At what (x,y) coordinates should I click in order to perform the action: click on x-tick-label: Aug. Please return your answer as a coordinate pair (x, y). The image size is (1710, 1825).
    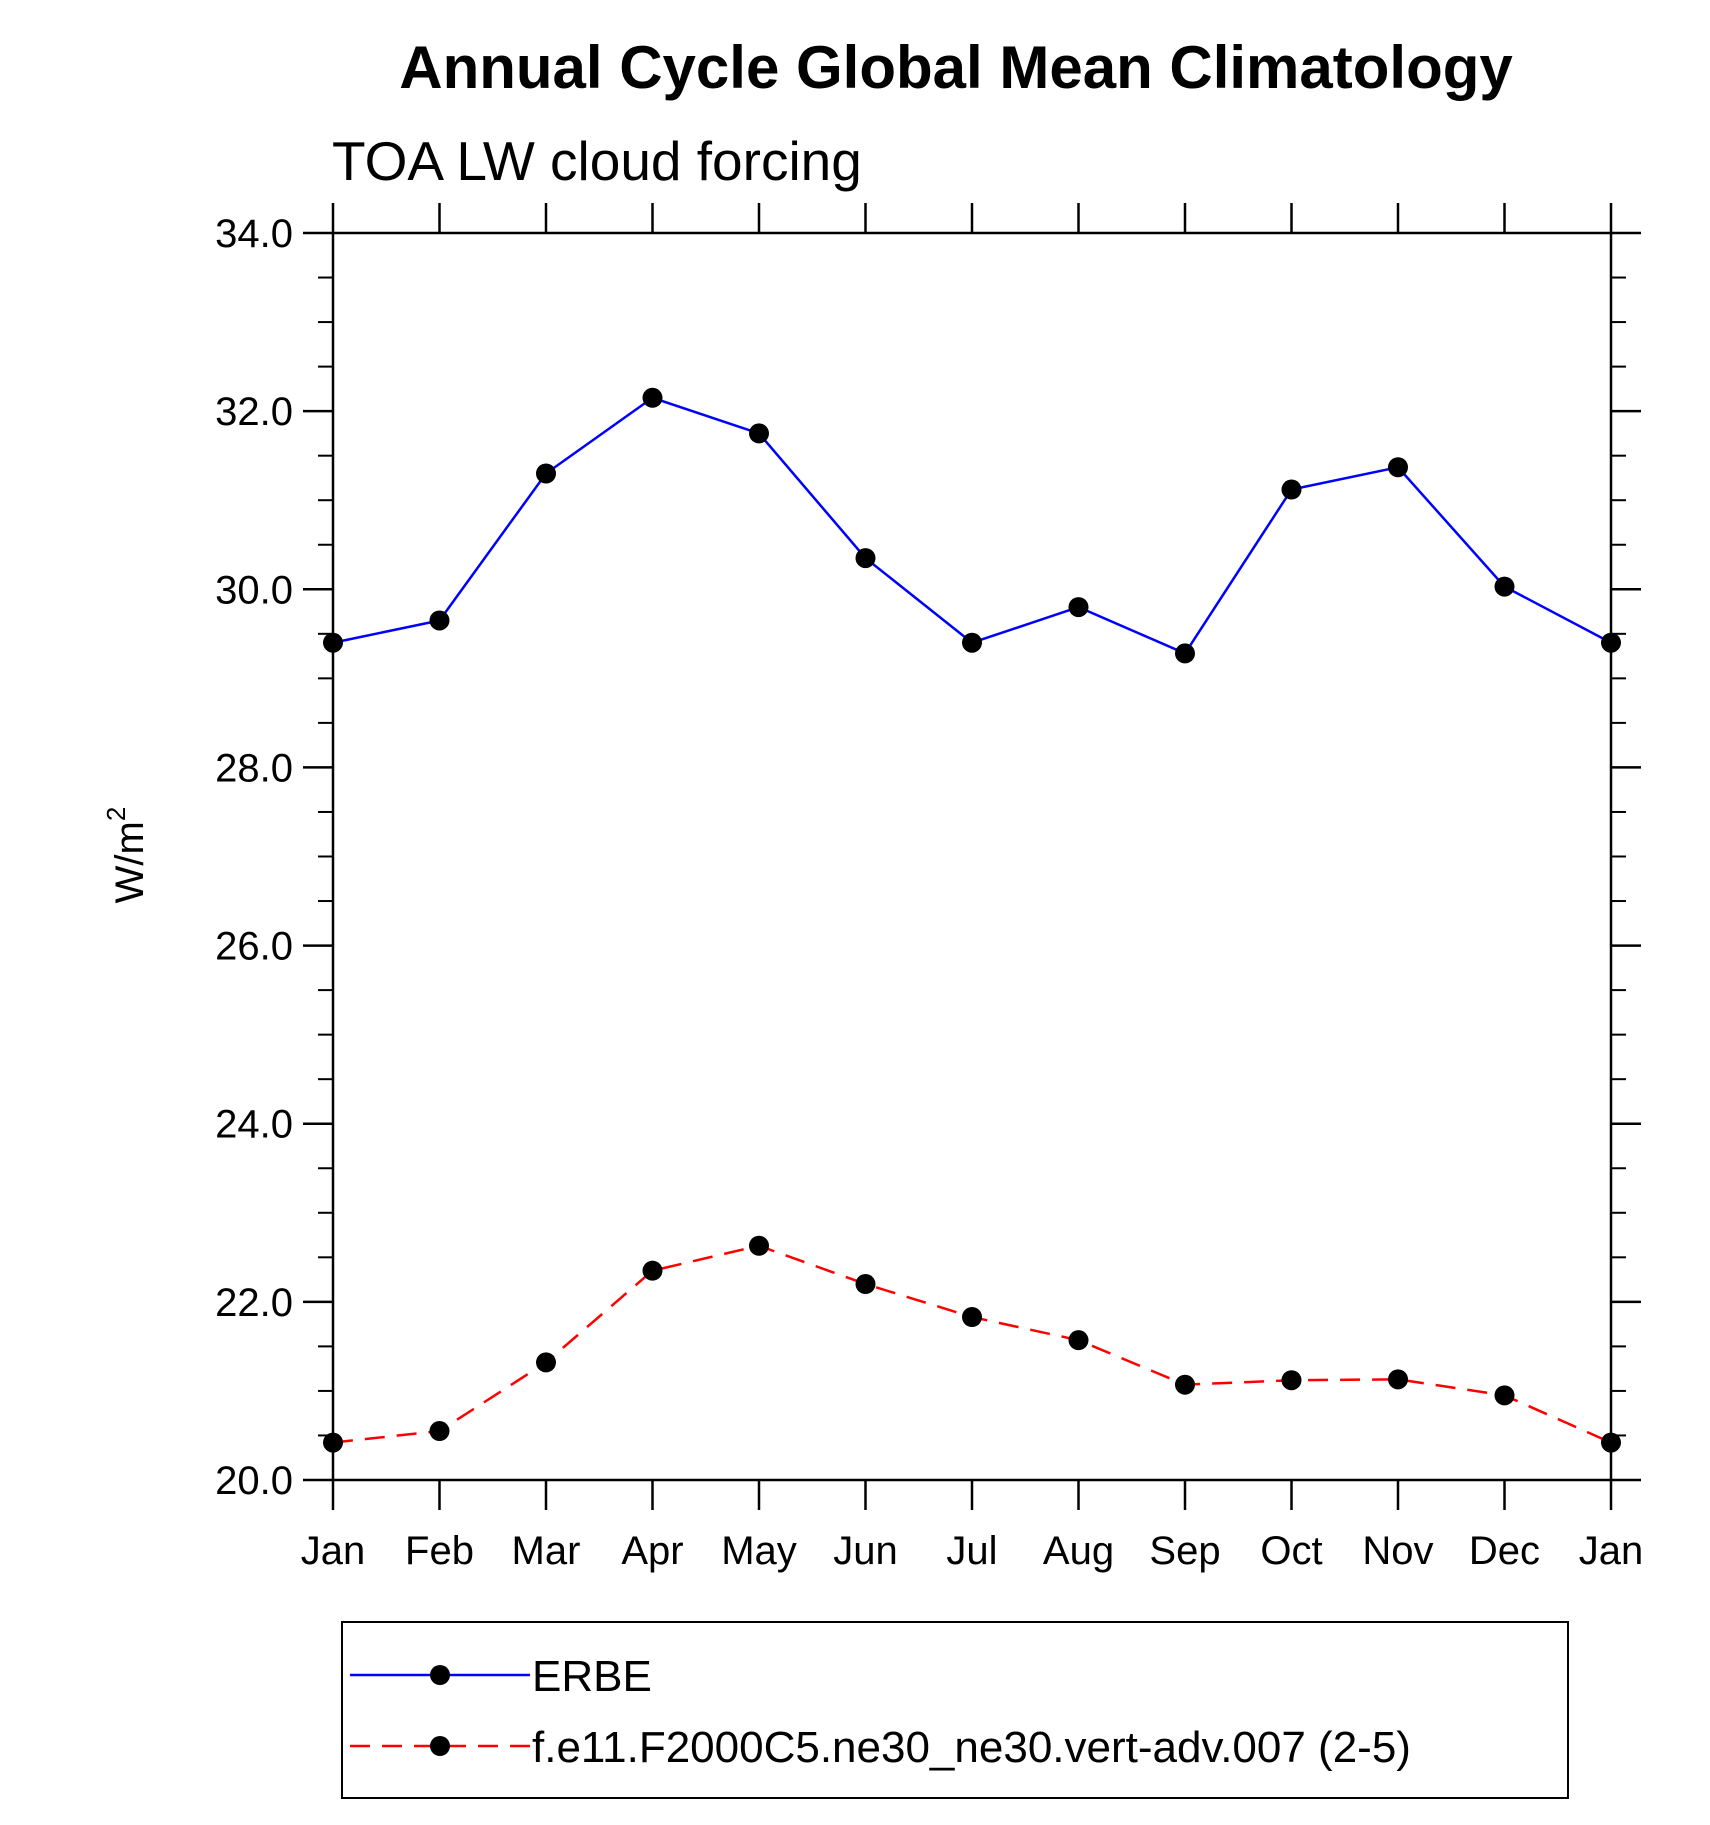
    Looking at the image, I should click on (1078, 1551).